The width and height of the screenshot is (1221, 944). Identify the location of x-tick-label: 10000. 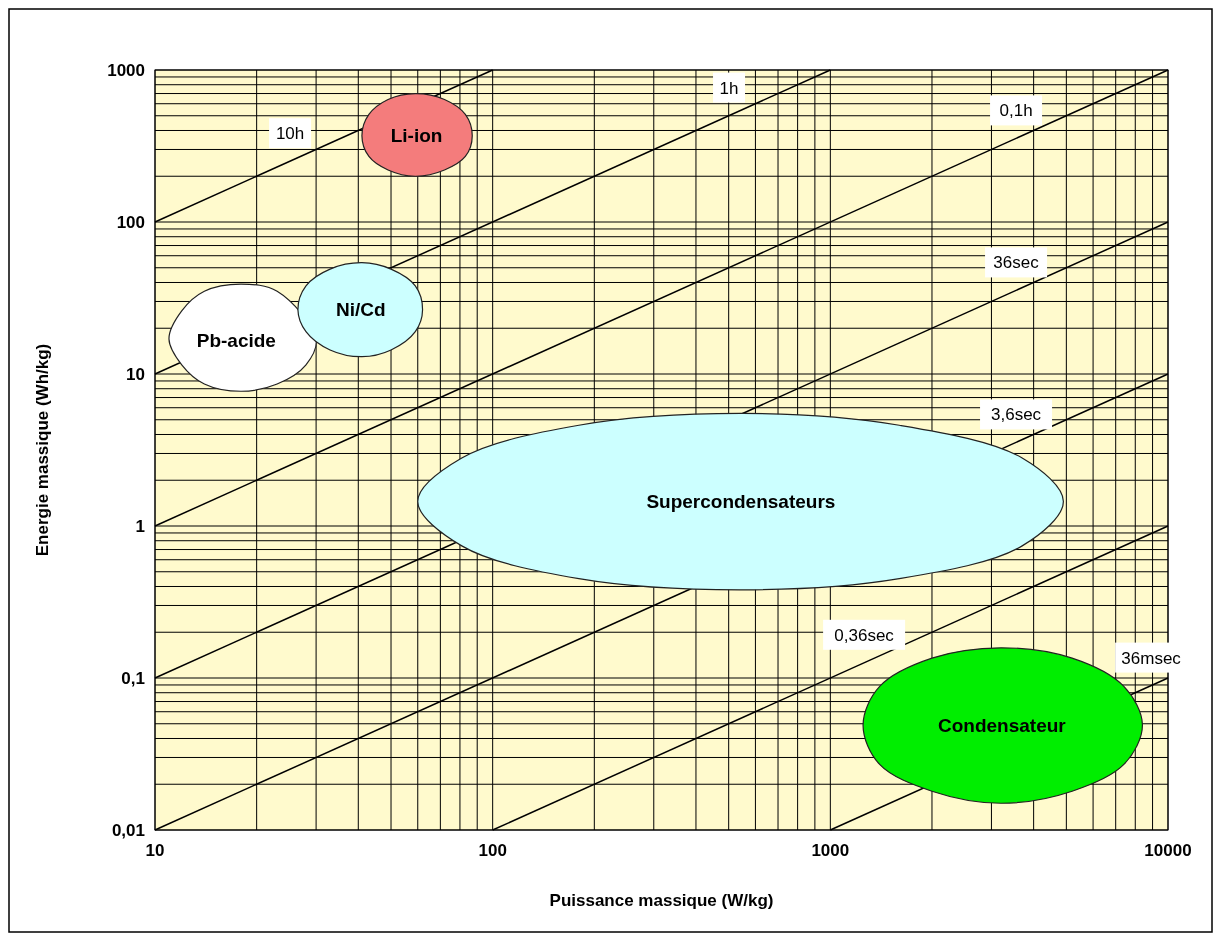
(1168, 850).